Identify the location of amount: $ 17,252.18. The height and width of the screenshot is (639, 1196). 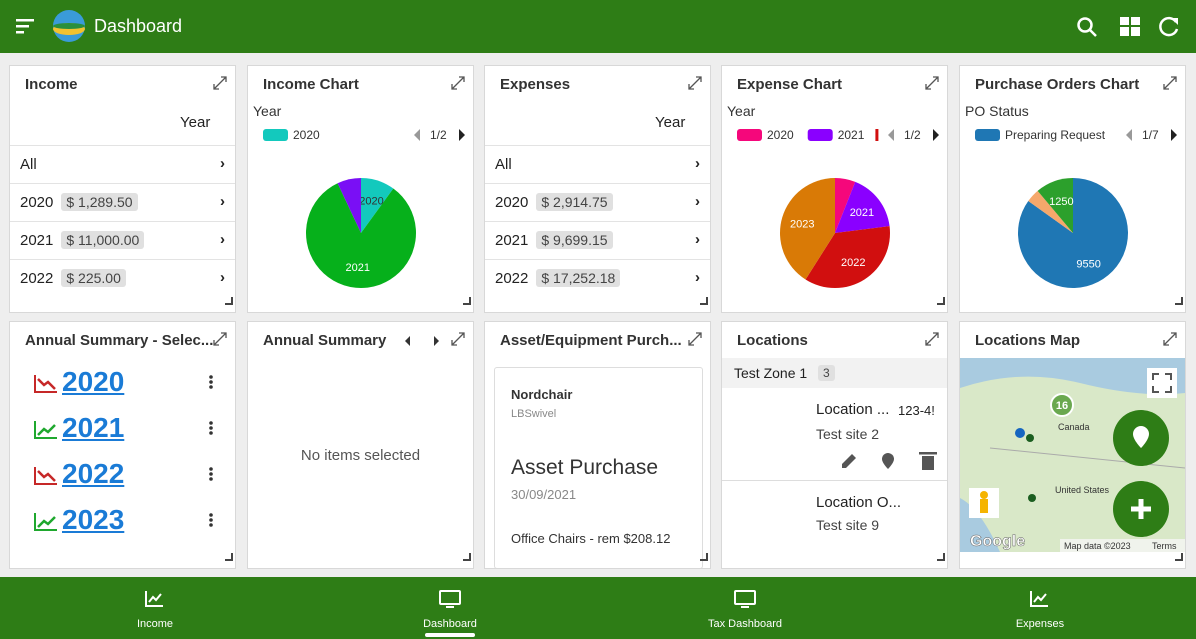
(578, 278).